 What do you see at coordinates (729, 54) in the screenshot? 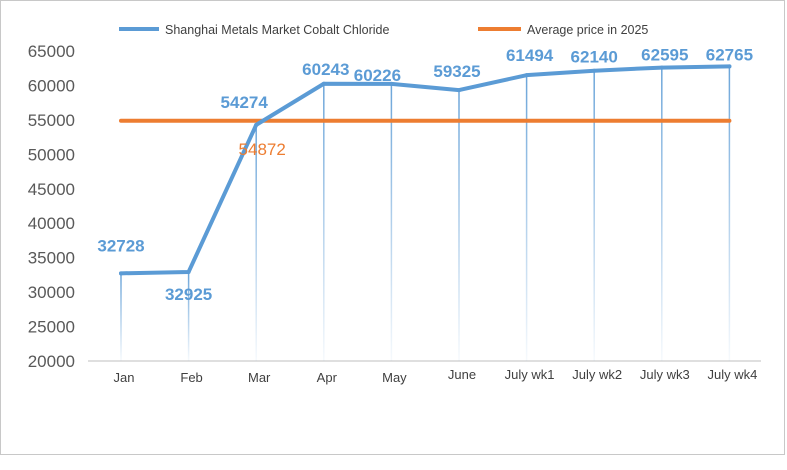
I see `data-label: 62765` at bounding box center [729, 54].